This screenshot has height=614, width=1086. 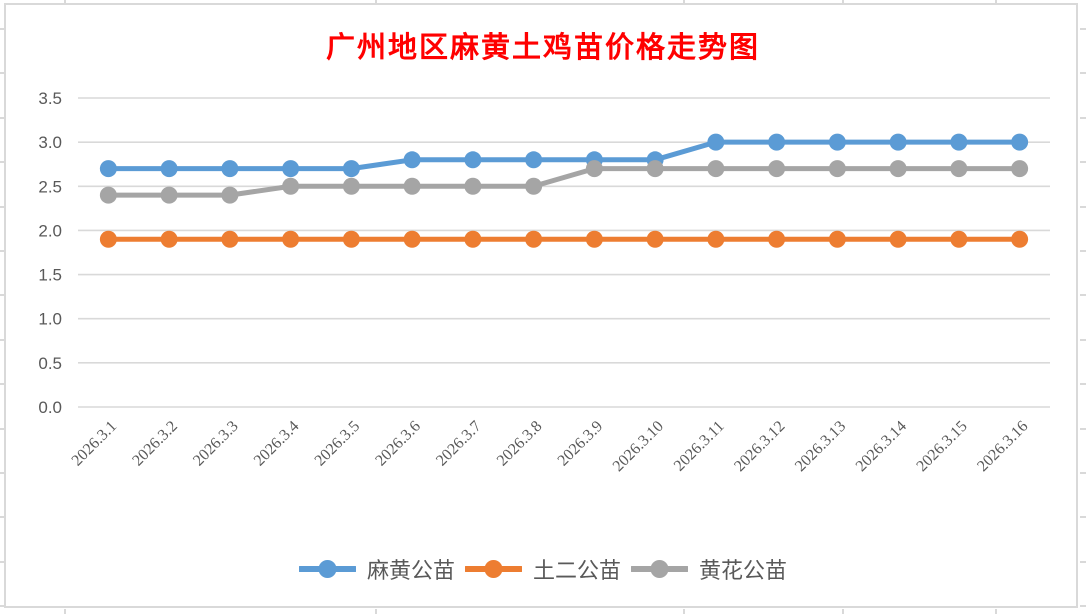 I want to click on x-tick-label: 2026.3.6, so click(x=398, y=444).